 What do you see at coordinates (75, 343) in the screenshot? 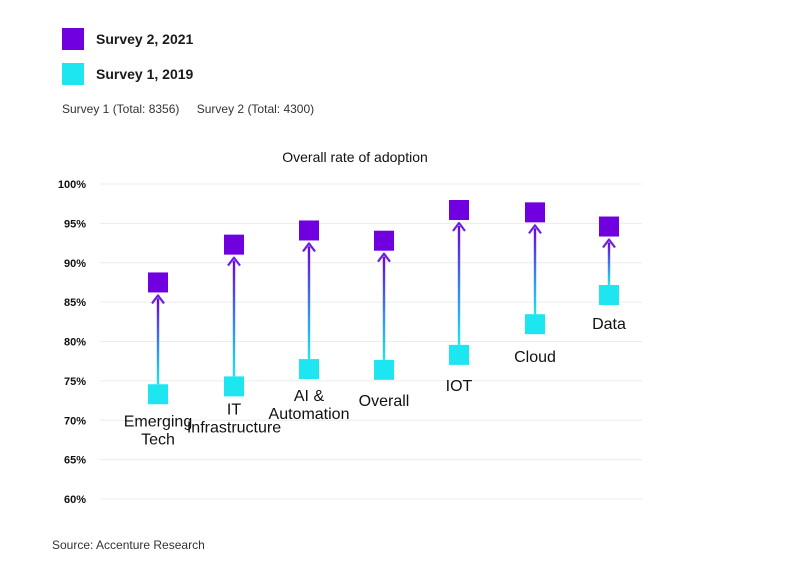
I see `y-tick-label: 80%` at bounding box center [75, 343].